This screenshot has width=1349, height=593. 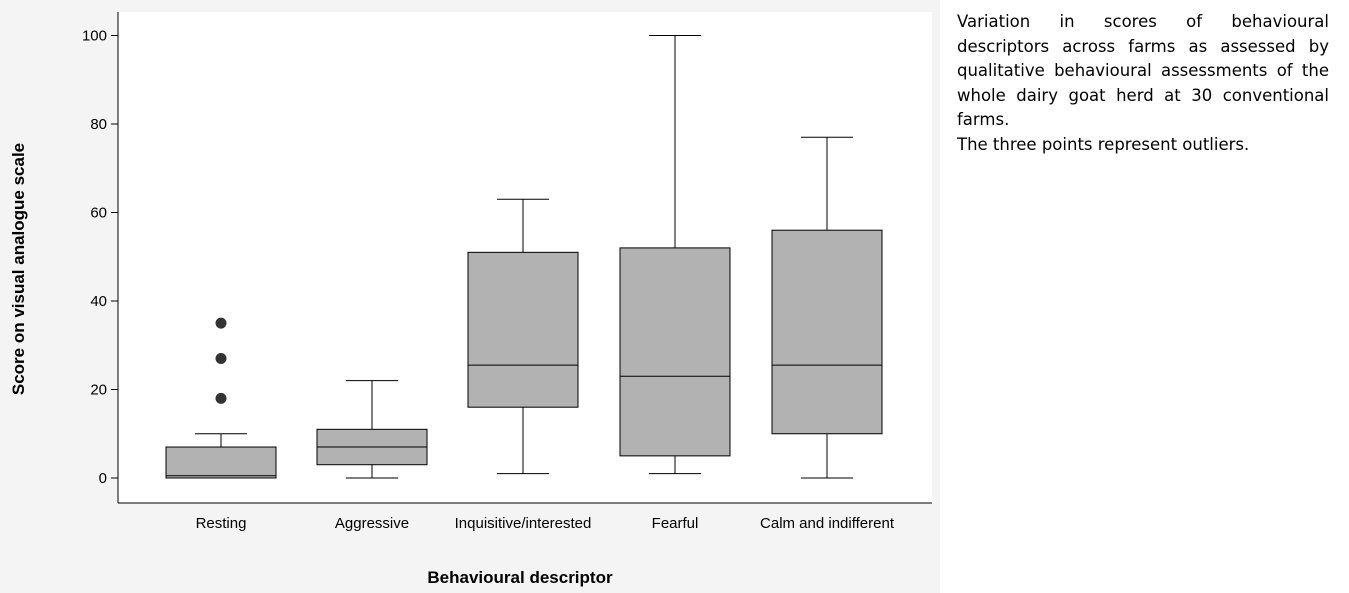 What do you see at coordinates (98, 124) in the screenshot?
I see `y-tick-label: 80` at bounding box center [98, 124].